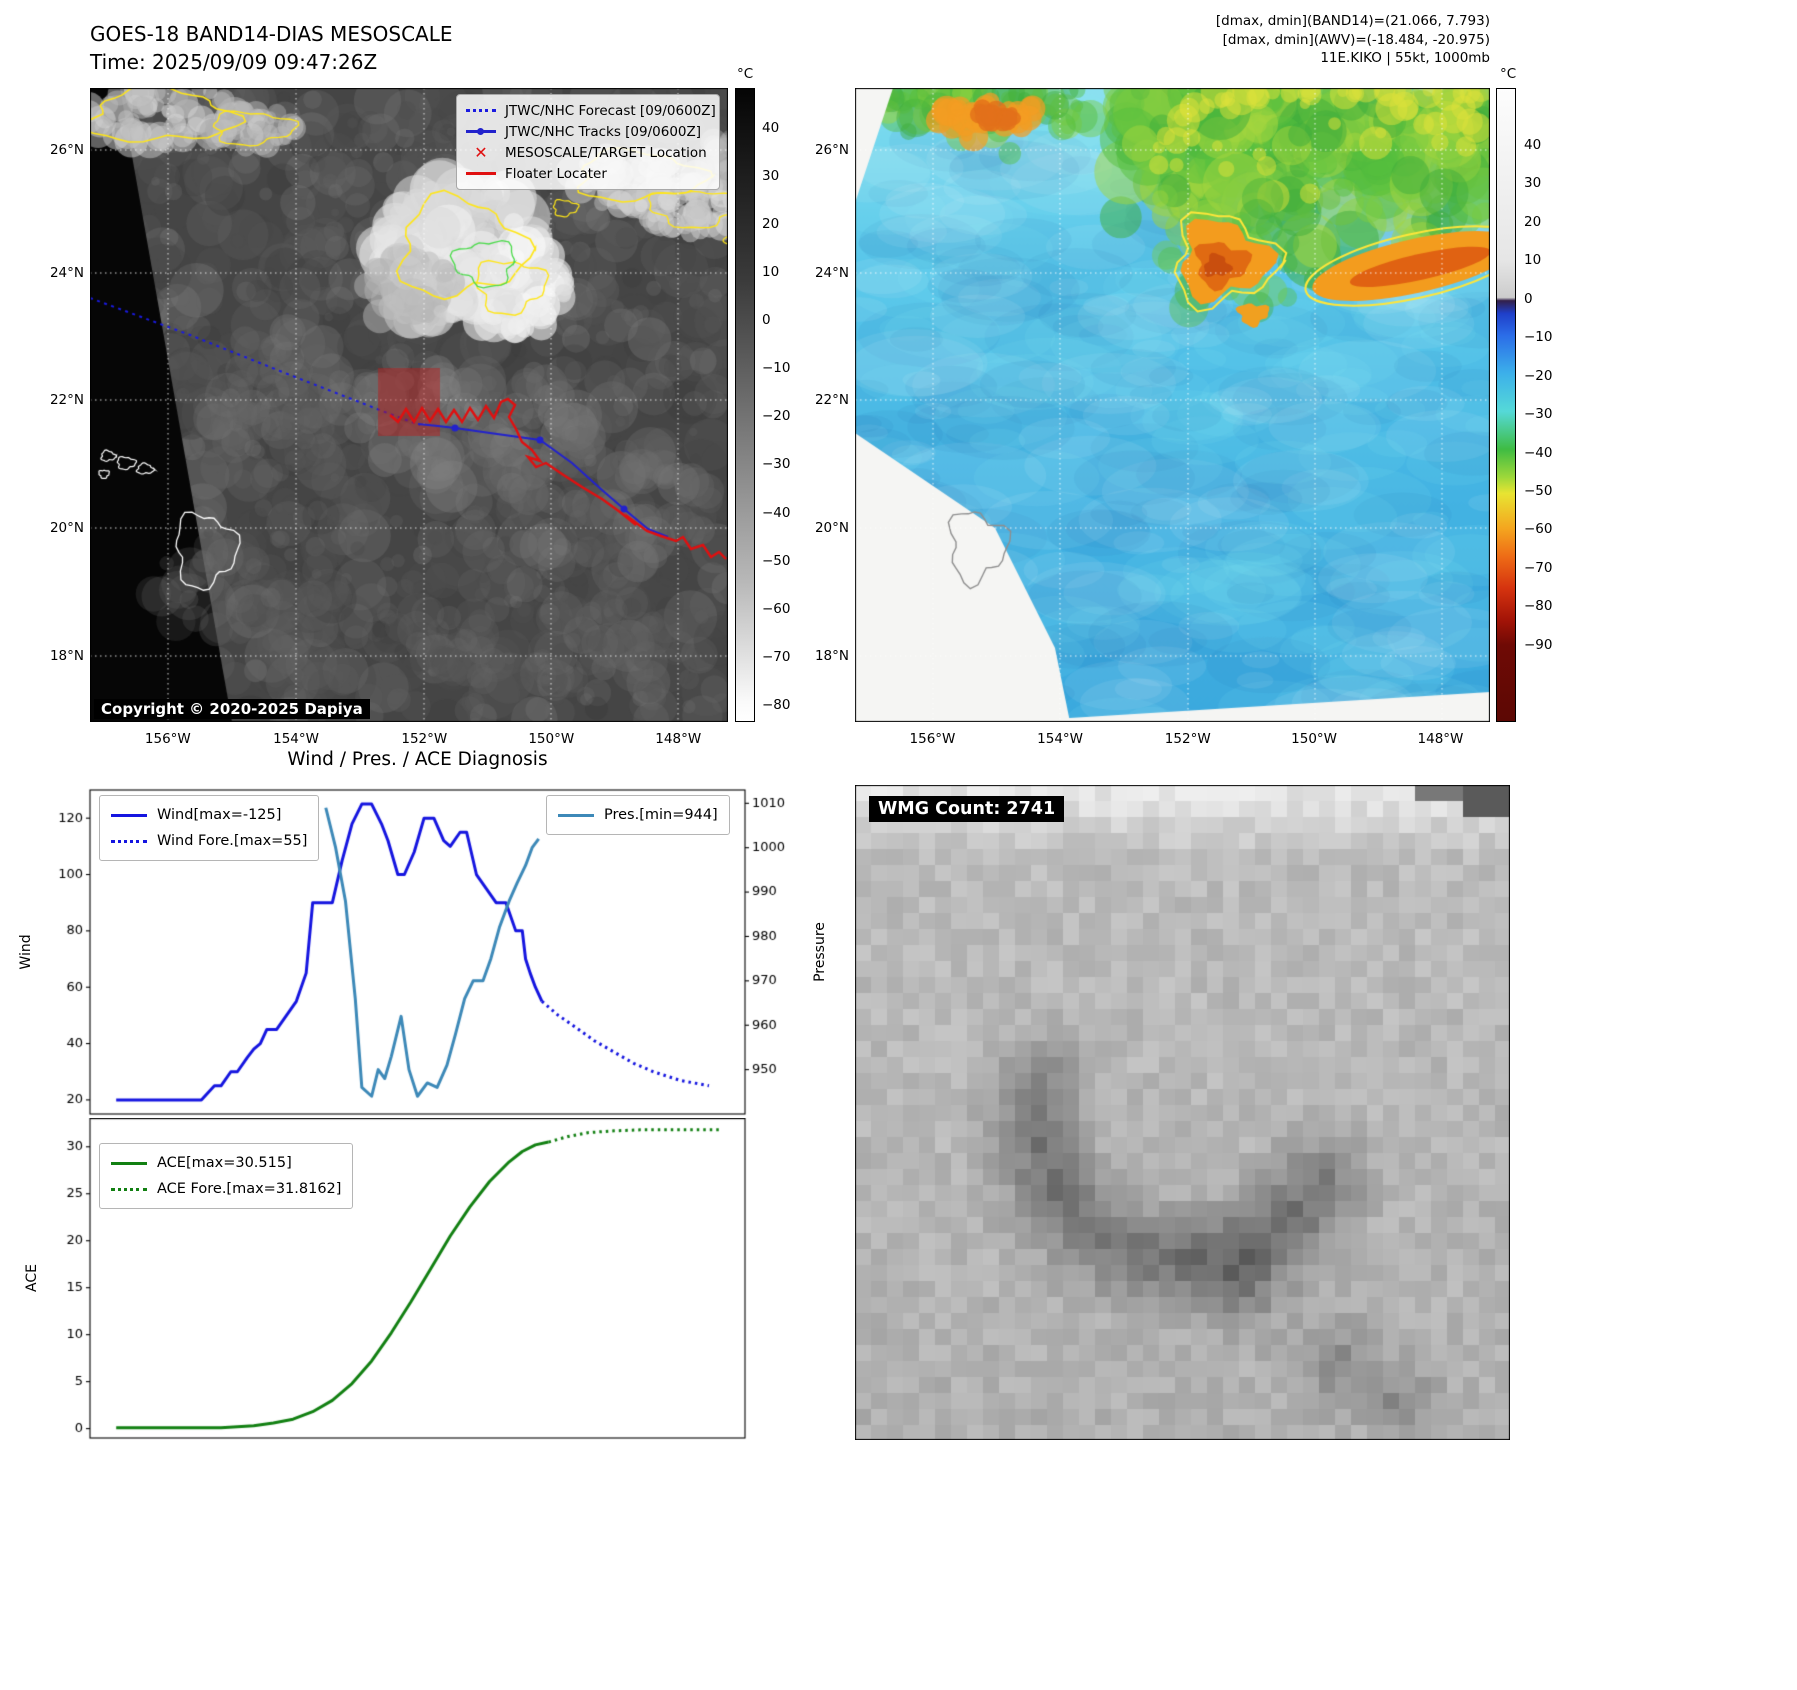  I want to click on legend-label-tracks: JTWC/NHC Tracks [09/0600Z], so click(603, 131).